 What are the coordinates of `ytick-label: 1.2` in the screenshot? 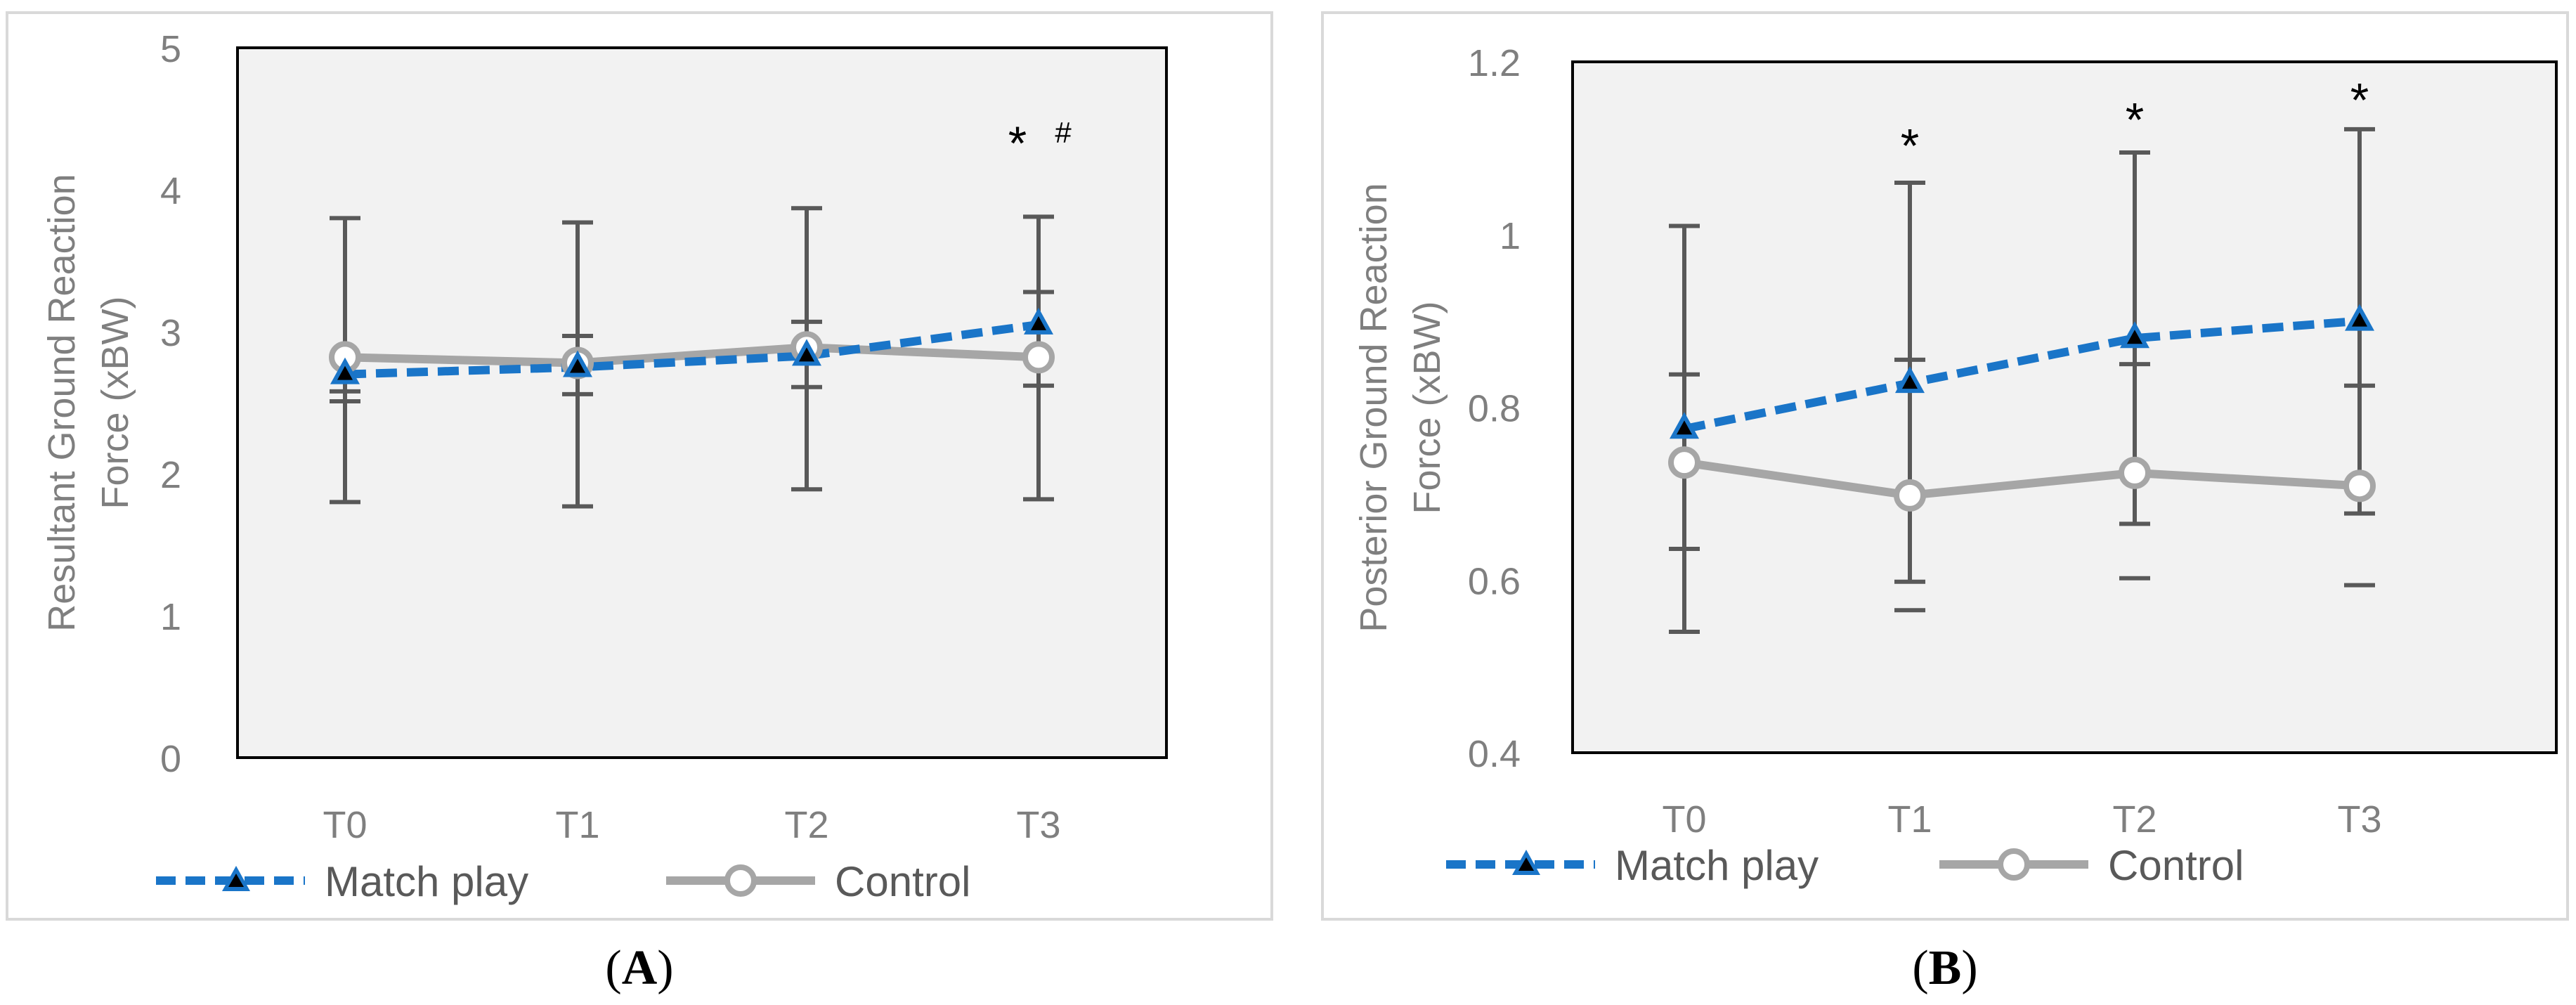 It's located at (1494, 63).